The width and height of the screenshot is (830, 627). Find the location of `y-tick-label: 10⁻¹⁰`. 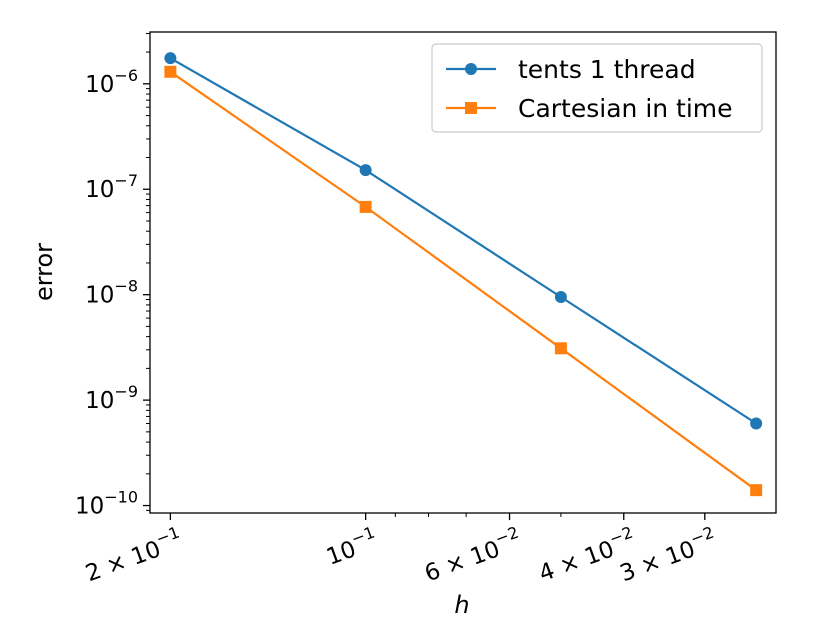

y-tick-label: 10⁻¹⁰ is located at coordinates (106, 504).